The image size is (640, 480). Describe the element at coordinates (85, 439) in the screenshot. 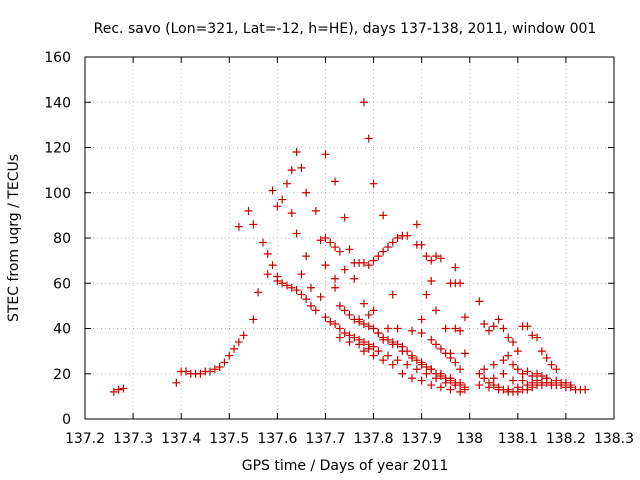

I see `x-tick-label: 137.2` at that location.